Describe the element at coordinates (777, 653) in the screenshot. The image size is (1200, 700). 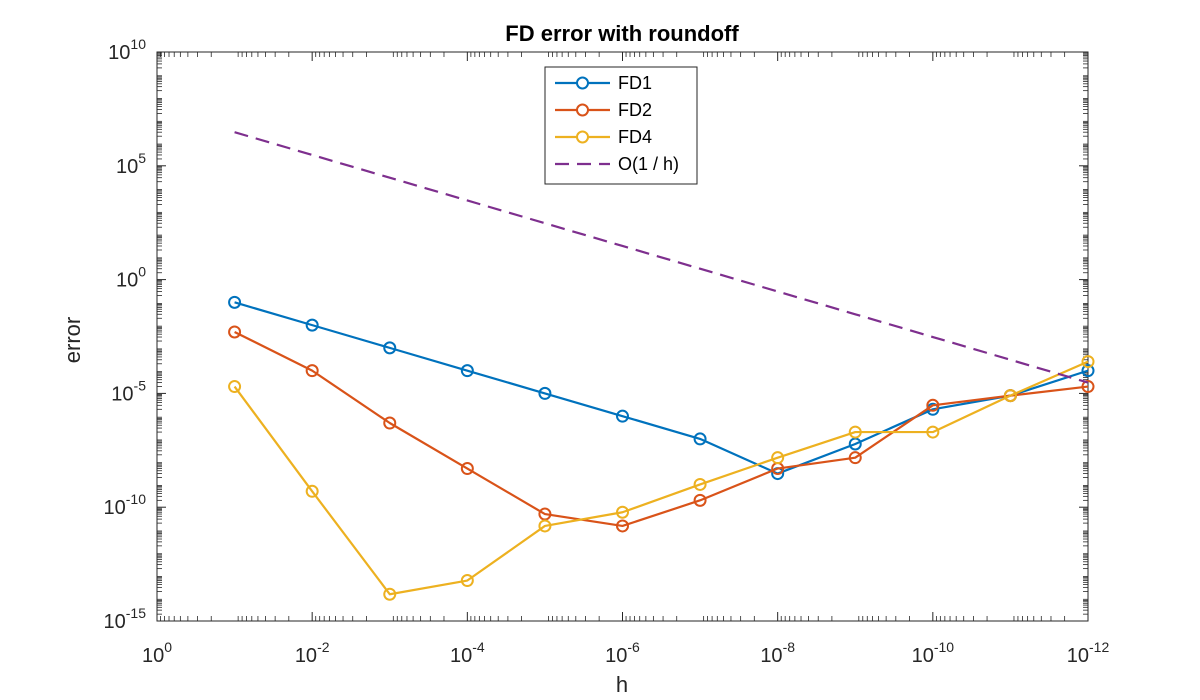
I see `x-tick-label: 10⁻⁸` at that location.